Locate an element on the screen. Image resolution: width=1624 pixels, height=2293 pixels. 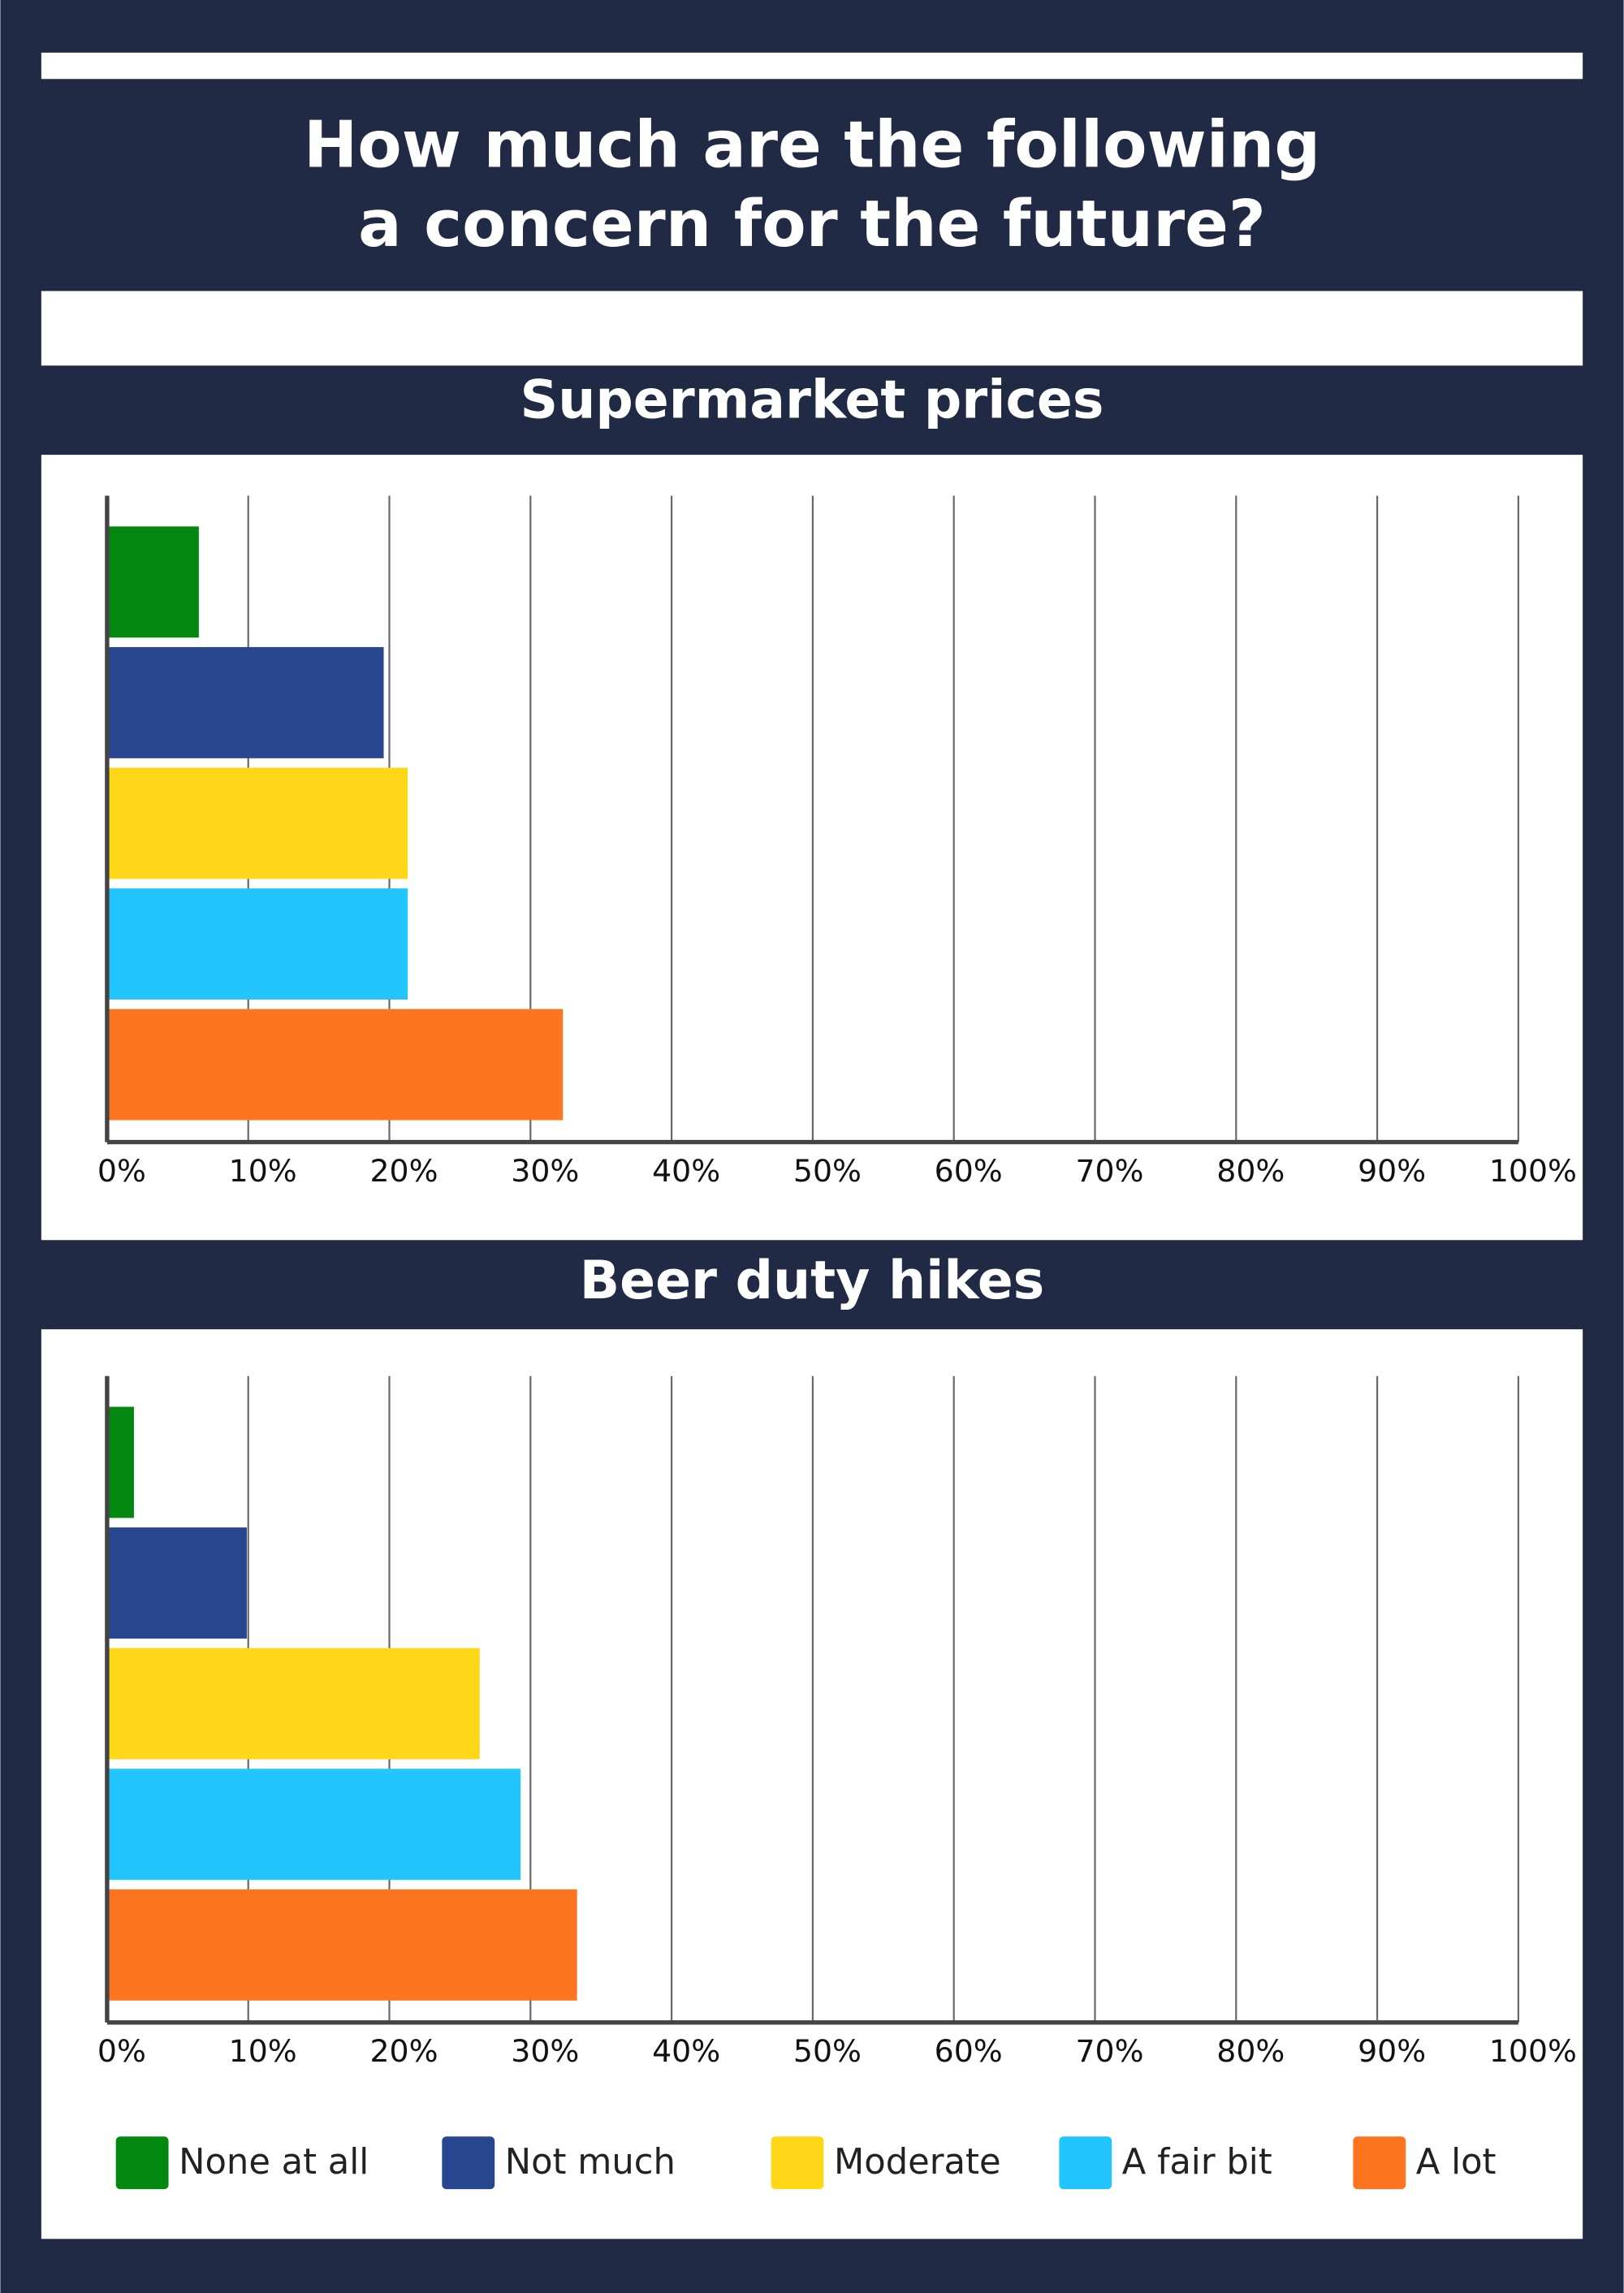
legend-label: Not much is located at coordinates (591, 2162).